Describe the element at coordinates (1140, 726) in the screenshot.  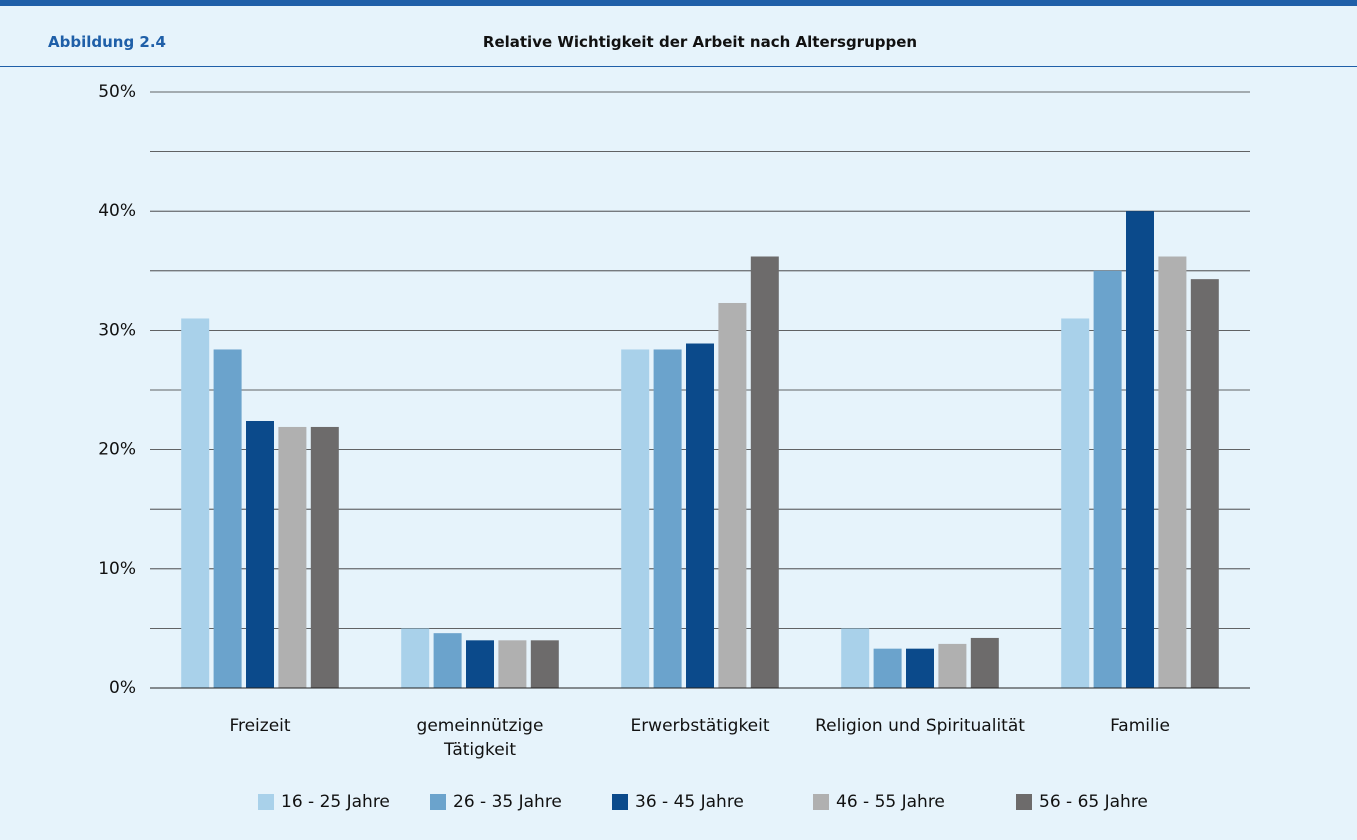
I see `x-tick-label: Familie` at that location.